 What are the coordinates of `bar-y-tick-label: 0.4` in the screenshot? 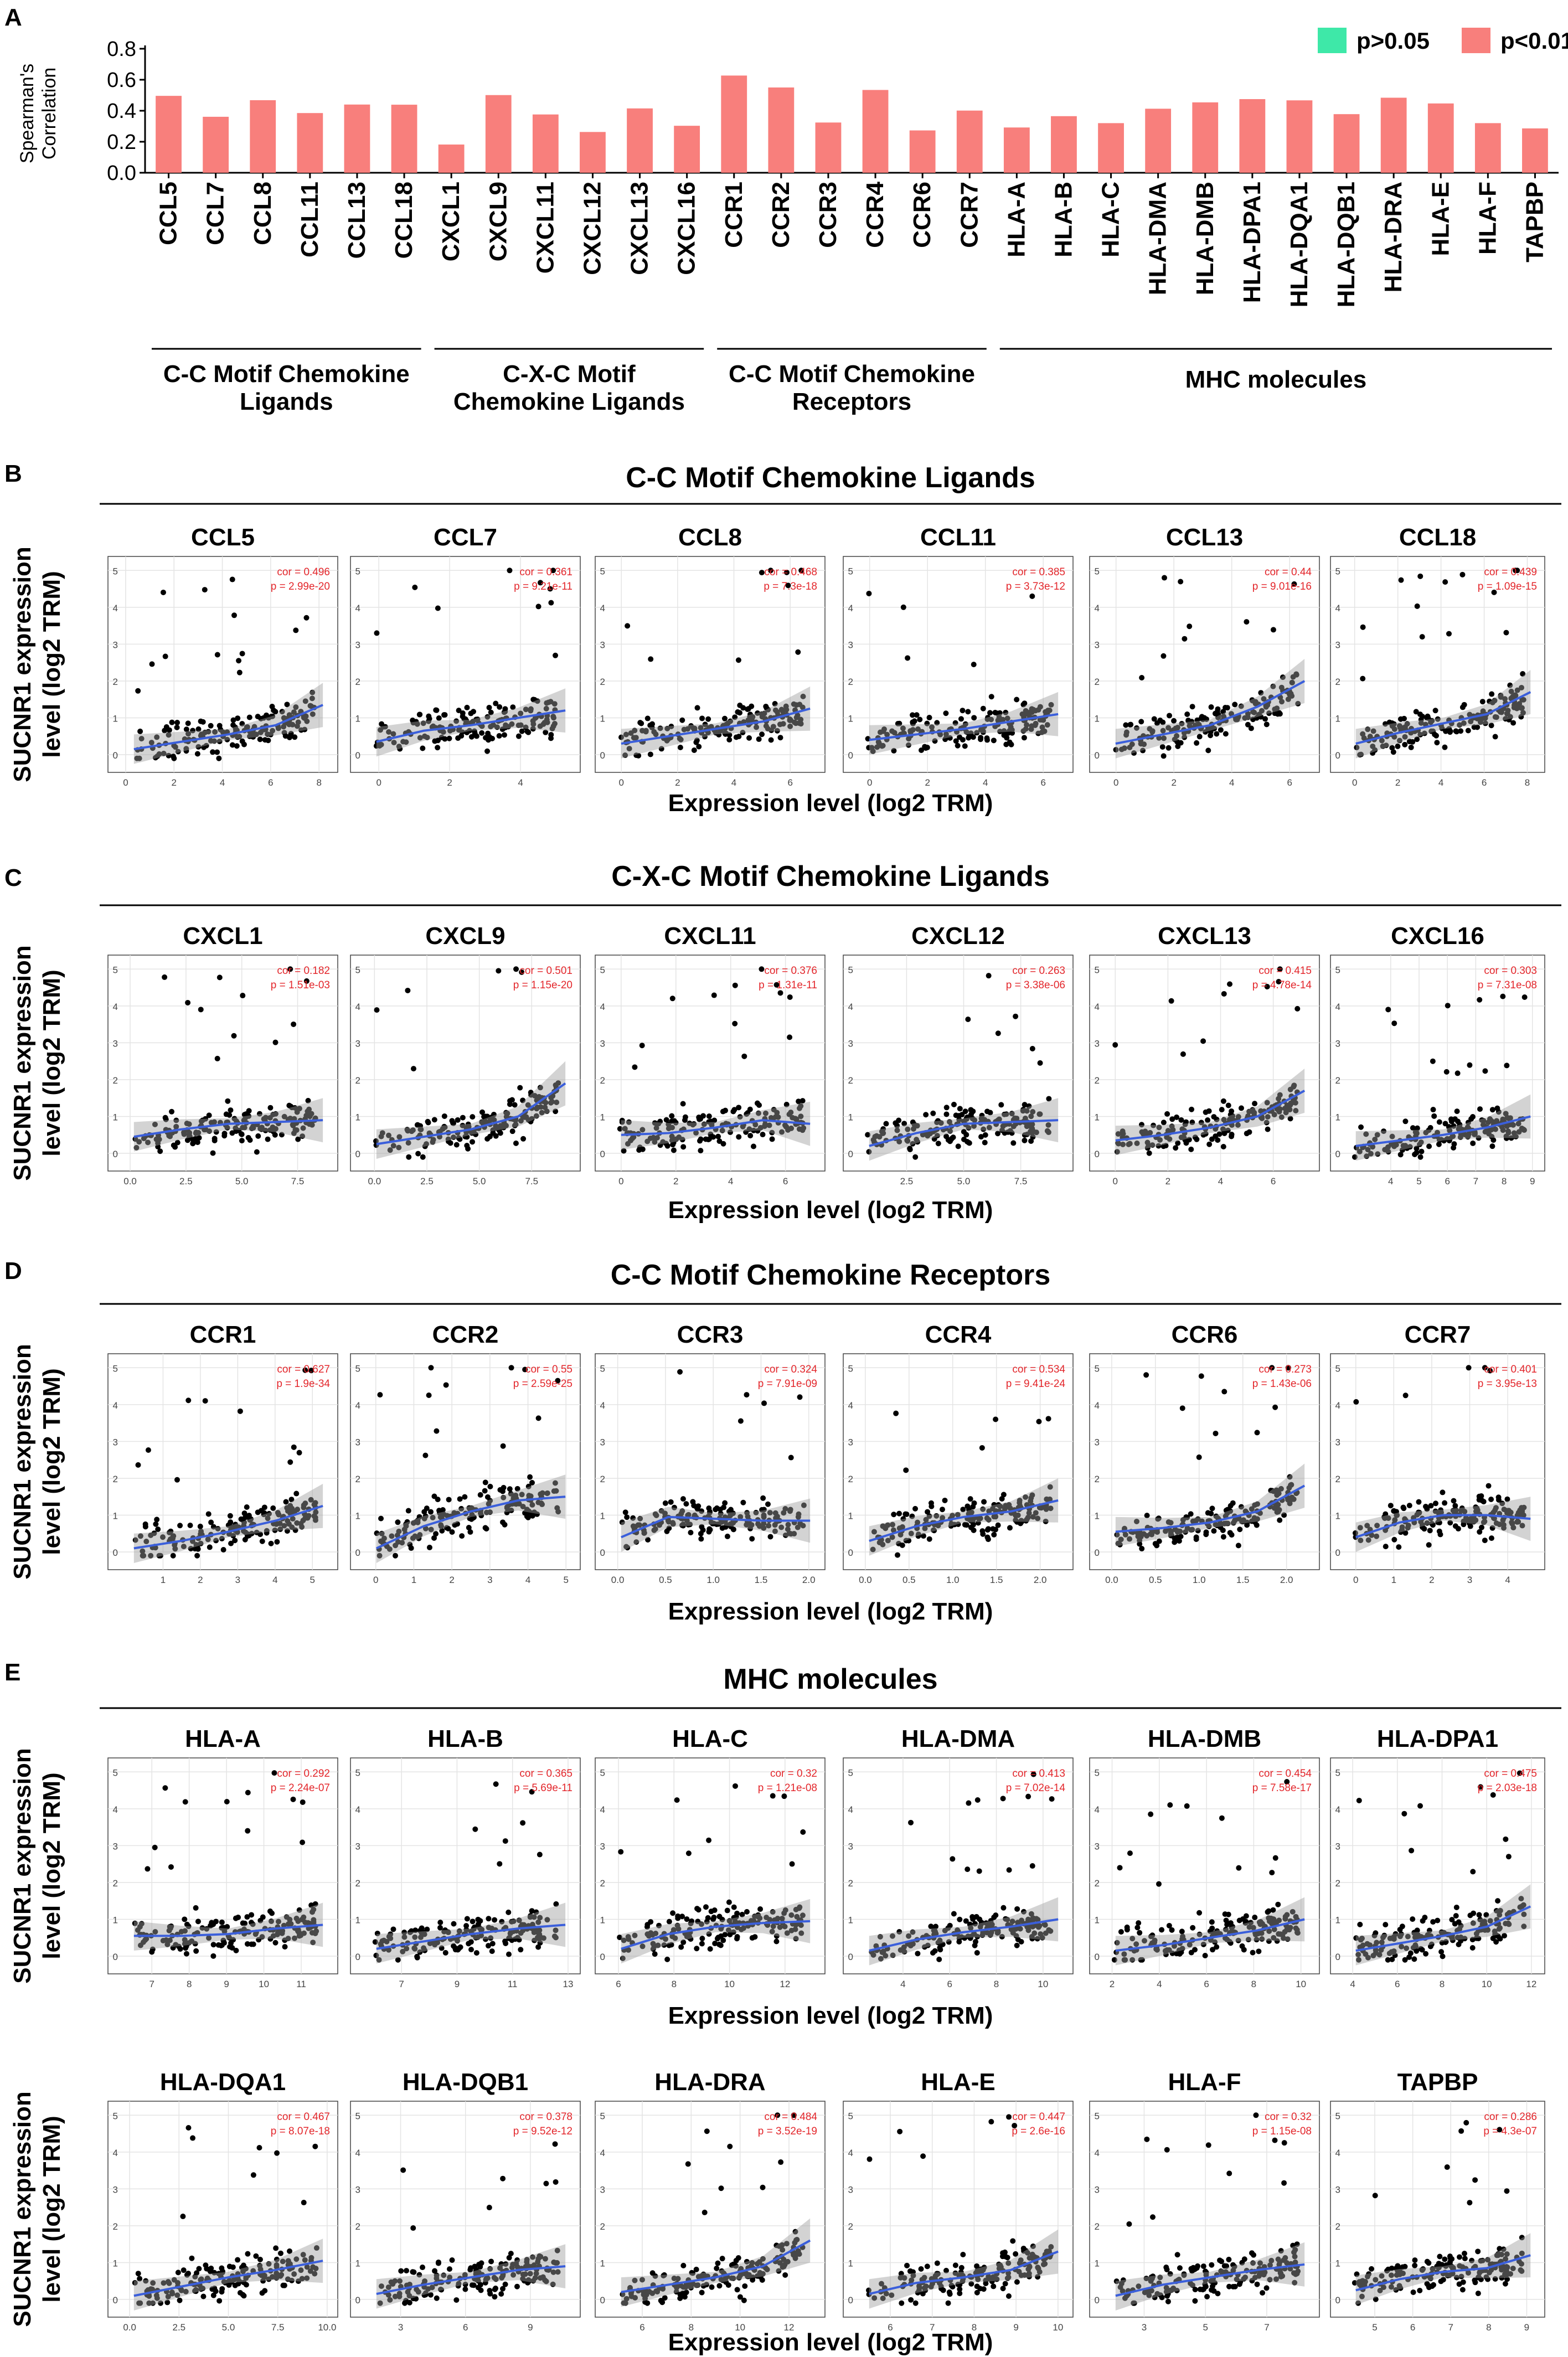 It's located at (121, 112).